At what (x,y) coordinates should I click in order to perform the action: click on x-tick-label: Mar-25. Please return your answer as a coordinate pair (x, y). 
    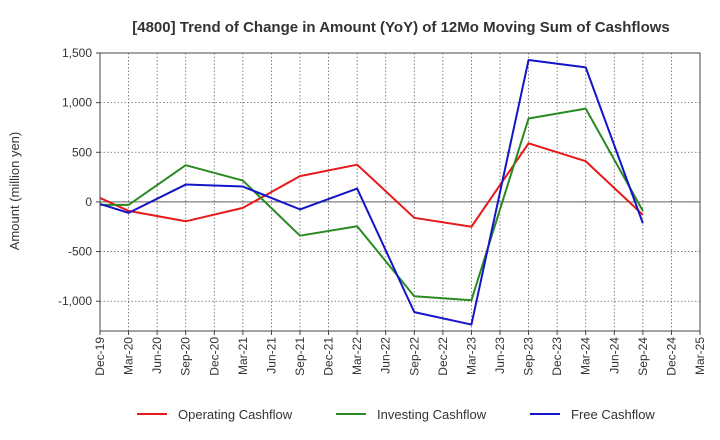
    Looking at the image, I should click on (700, 356).